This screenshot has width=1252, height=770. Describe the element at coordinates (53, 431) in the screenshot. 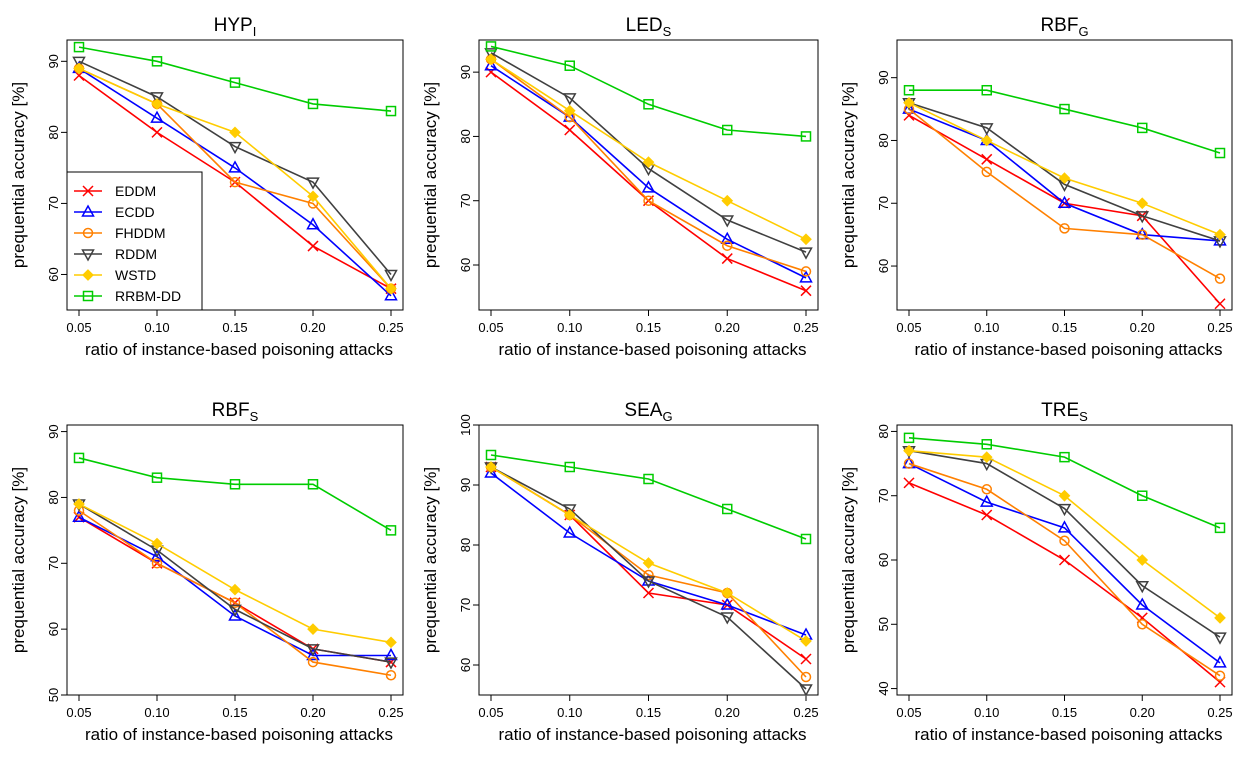

I see `y-tick-label: 90` at that location.